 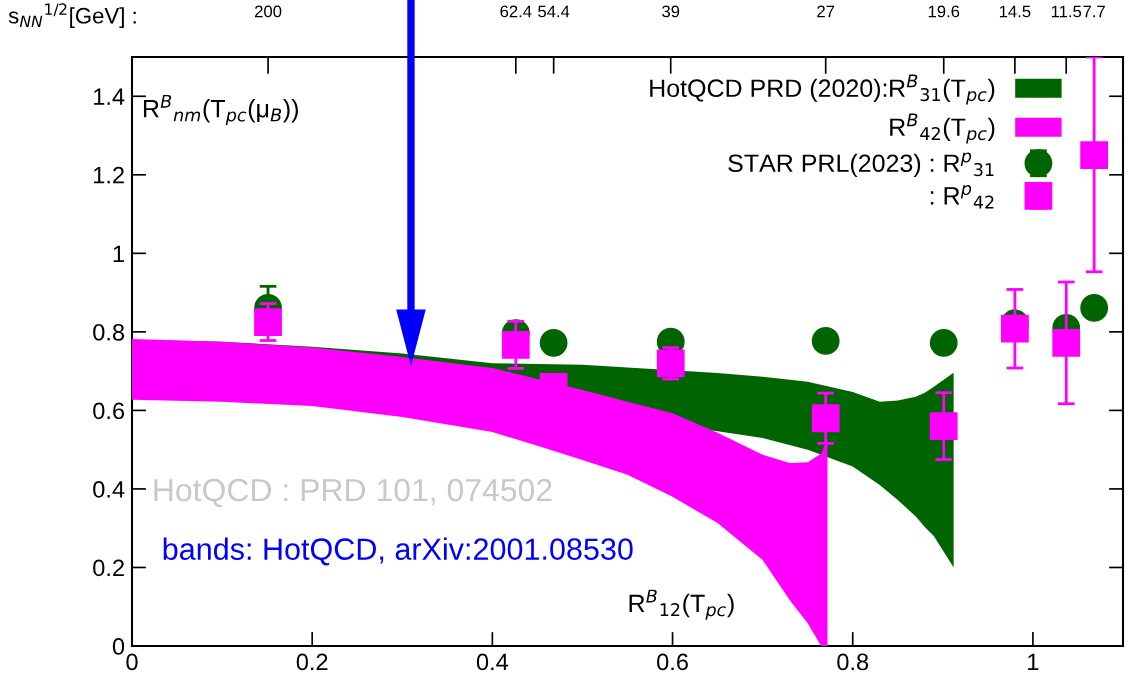 What do you see at coordinates (118, 253) in the screenshot?
I see `y-tick-label: 1` at bounding box center [118, 253].